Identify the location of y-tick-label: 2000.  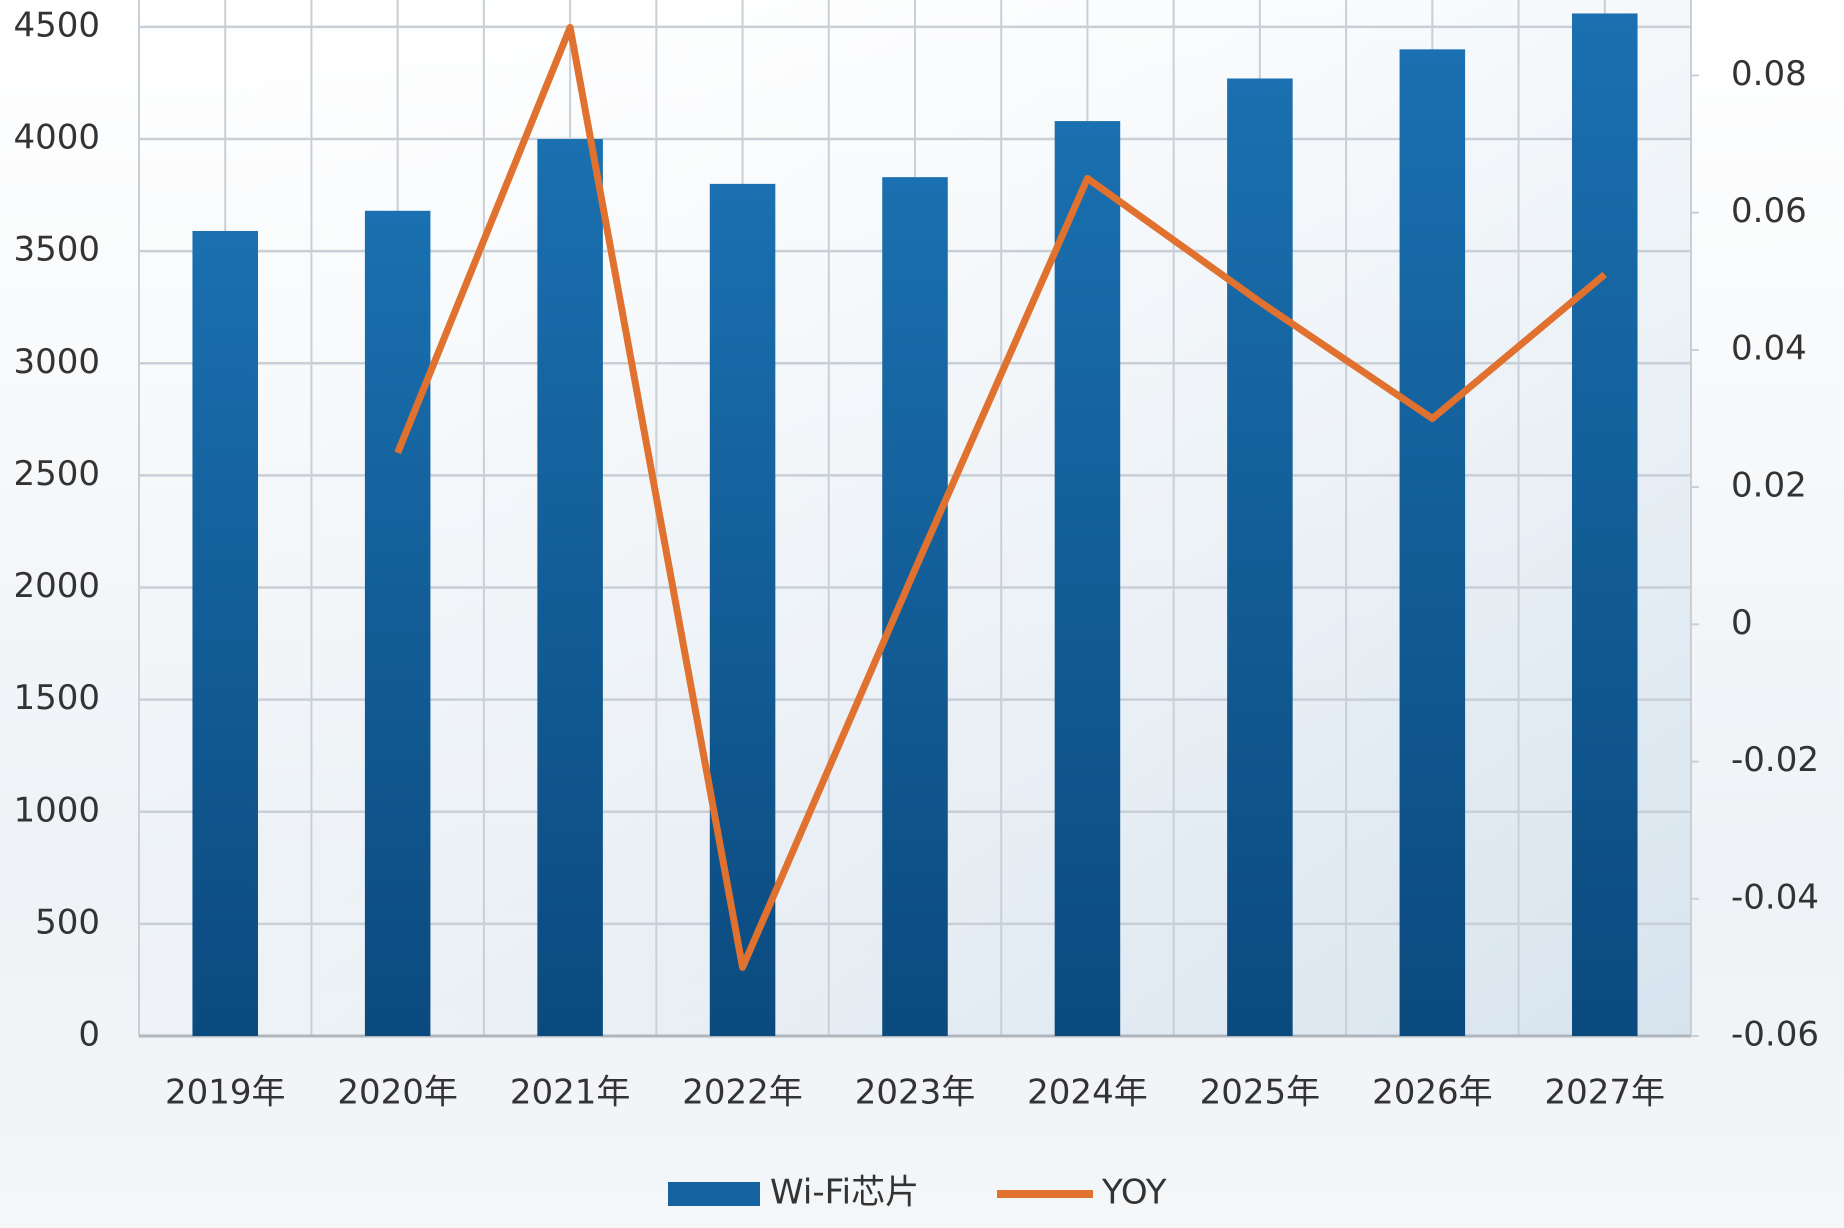
(56, 586).